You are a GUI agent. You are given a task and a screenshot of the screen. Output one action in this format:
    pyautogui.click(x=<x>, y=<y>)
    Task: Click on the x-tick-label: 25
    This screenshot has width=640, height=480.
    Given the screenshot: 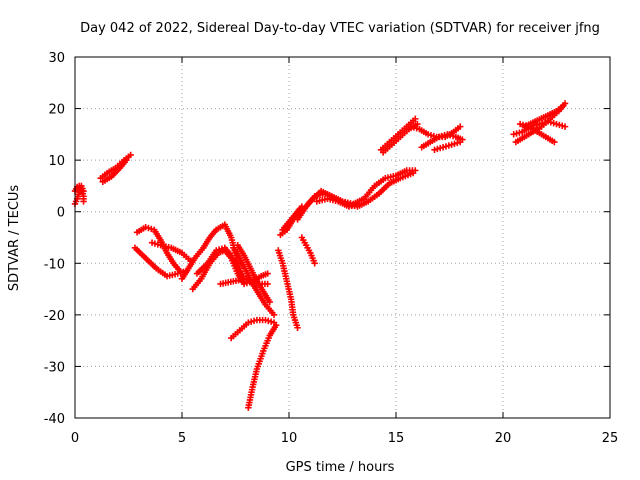 What is the action you would take?
    pyautogui.click(x=610, y=438)
    